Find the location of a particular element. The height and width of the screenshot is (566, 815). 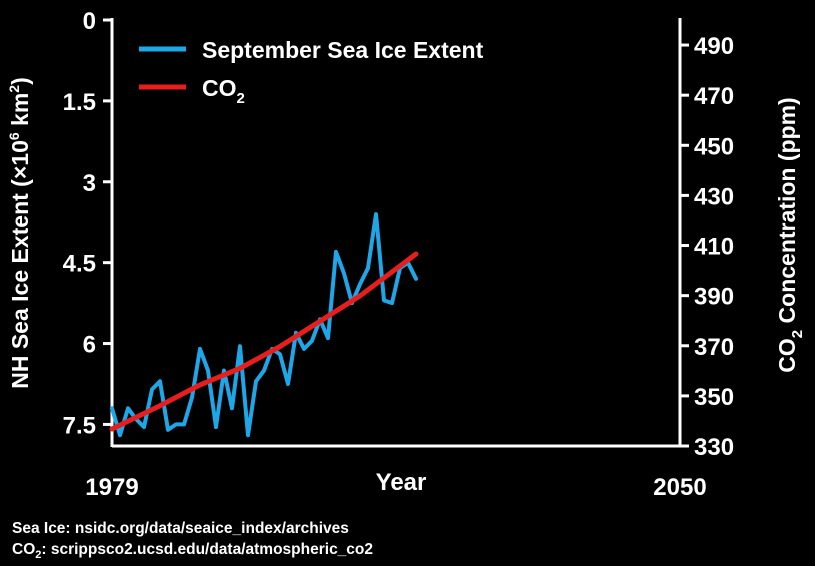

legend-label-co2: CO2 is located at coordinates (223, 91).